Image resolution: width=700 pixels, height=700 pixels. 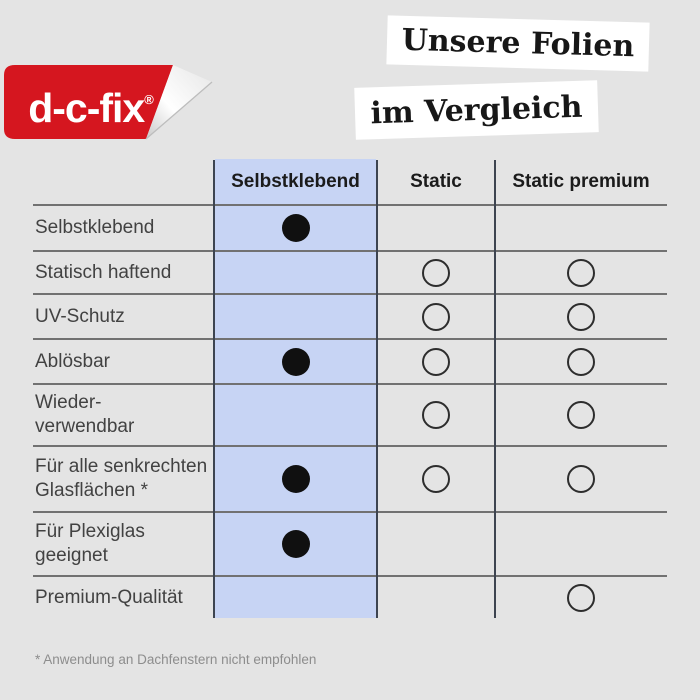 What do you see at coordinates (90, 543) in the screenshot?
I see `row-label: Für Plexiglas geeignet` at bounding box center [90, 543].